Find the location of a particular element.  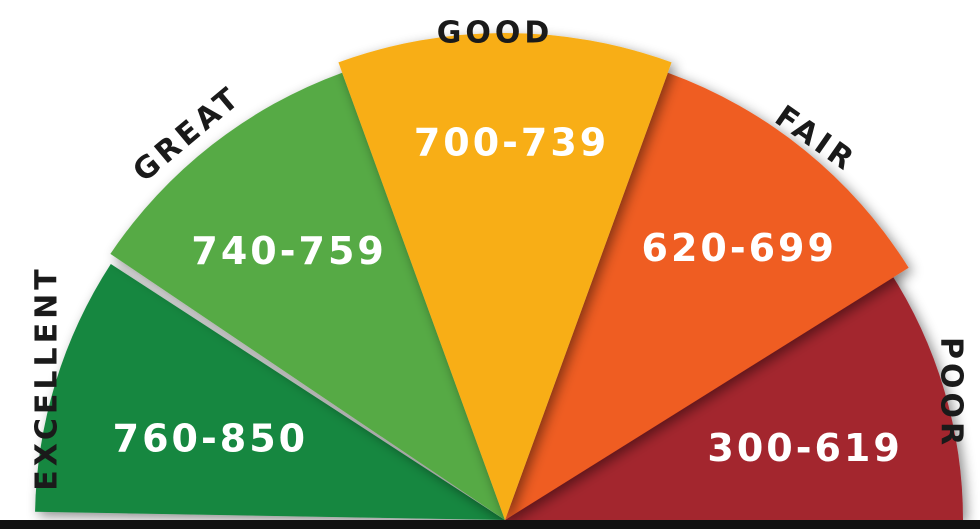

score-range: 700-739 is located at coordinates (511, 143).